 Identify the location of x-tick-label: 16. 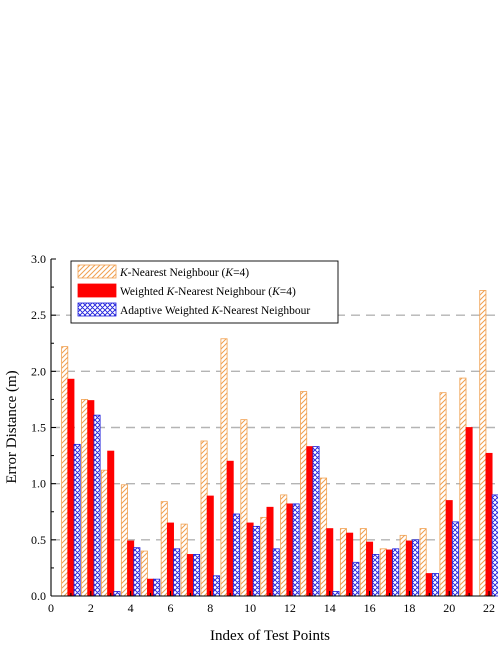
(370, 608).